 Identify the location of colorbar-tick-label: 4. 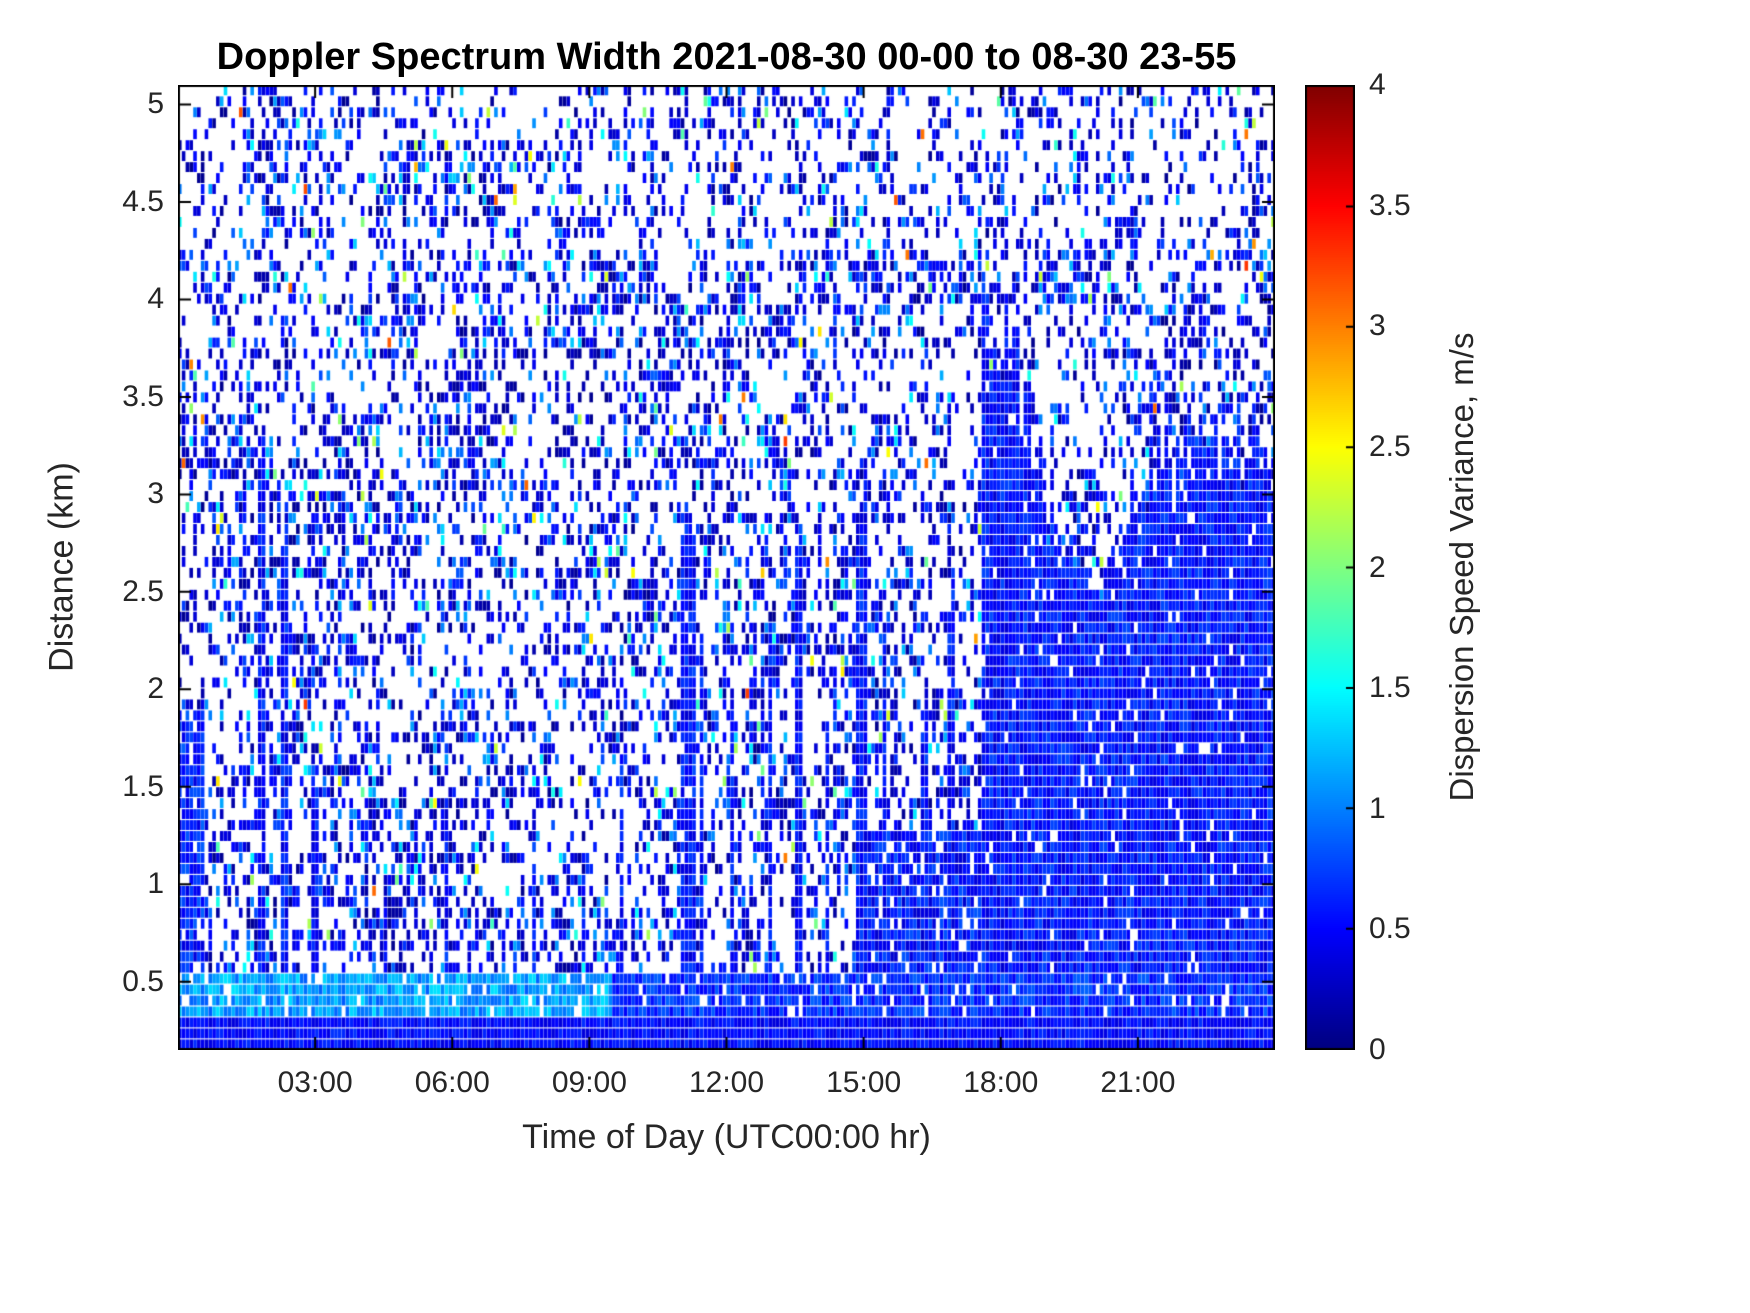
(1377, 84).